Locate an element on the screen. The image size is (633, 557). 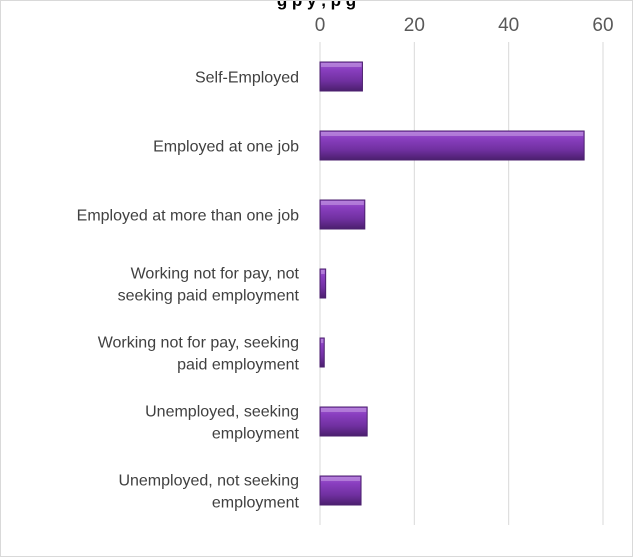
category-label: Unemployed, seeking is located at coordinates (222, 412).